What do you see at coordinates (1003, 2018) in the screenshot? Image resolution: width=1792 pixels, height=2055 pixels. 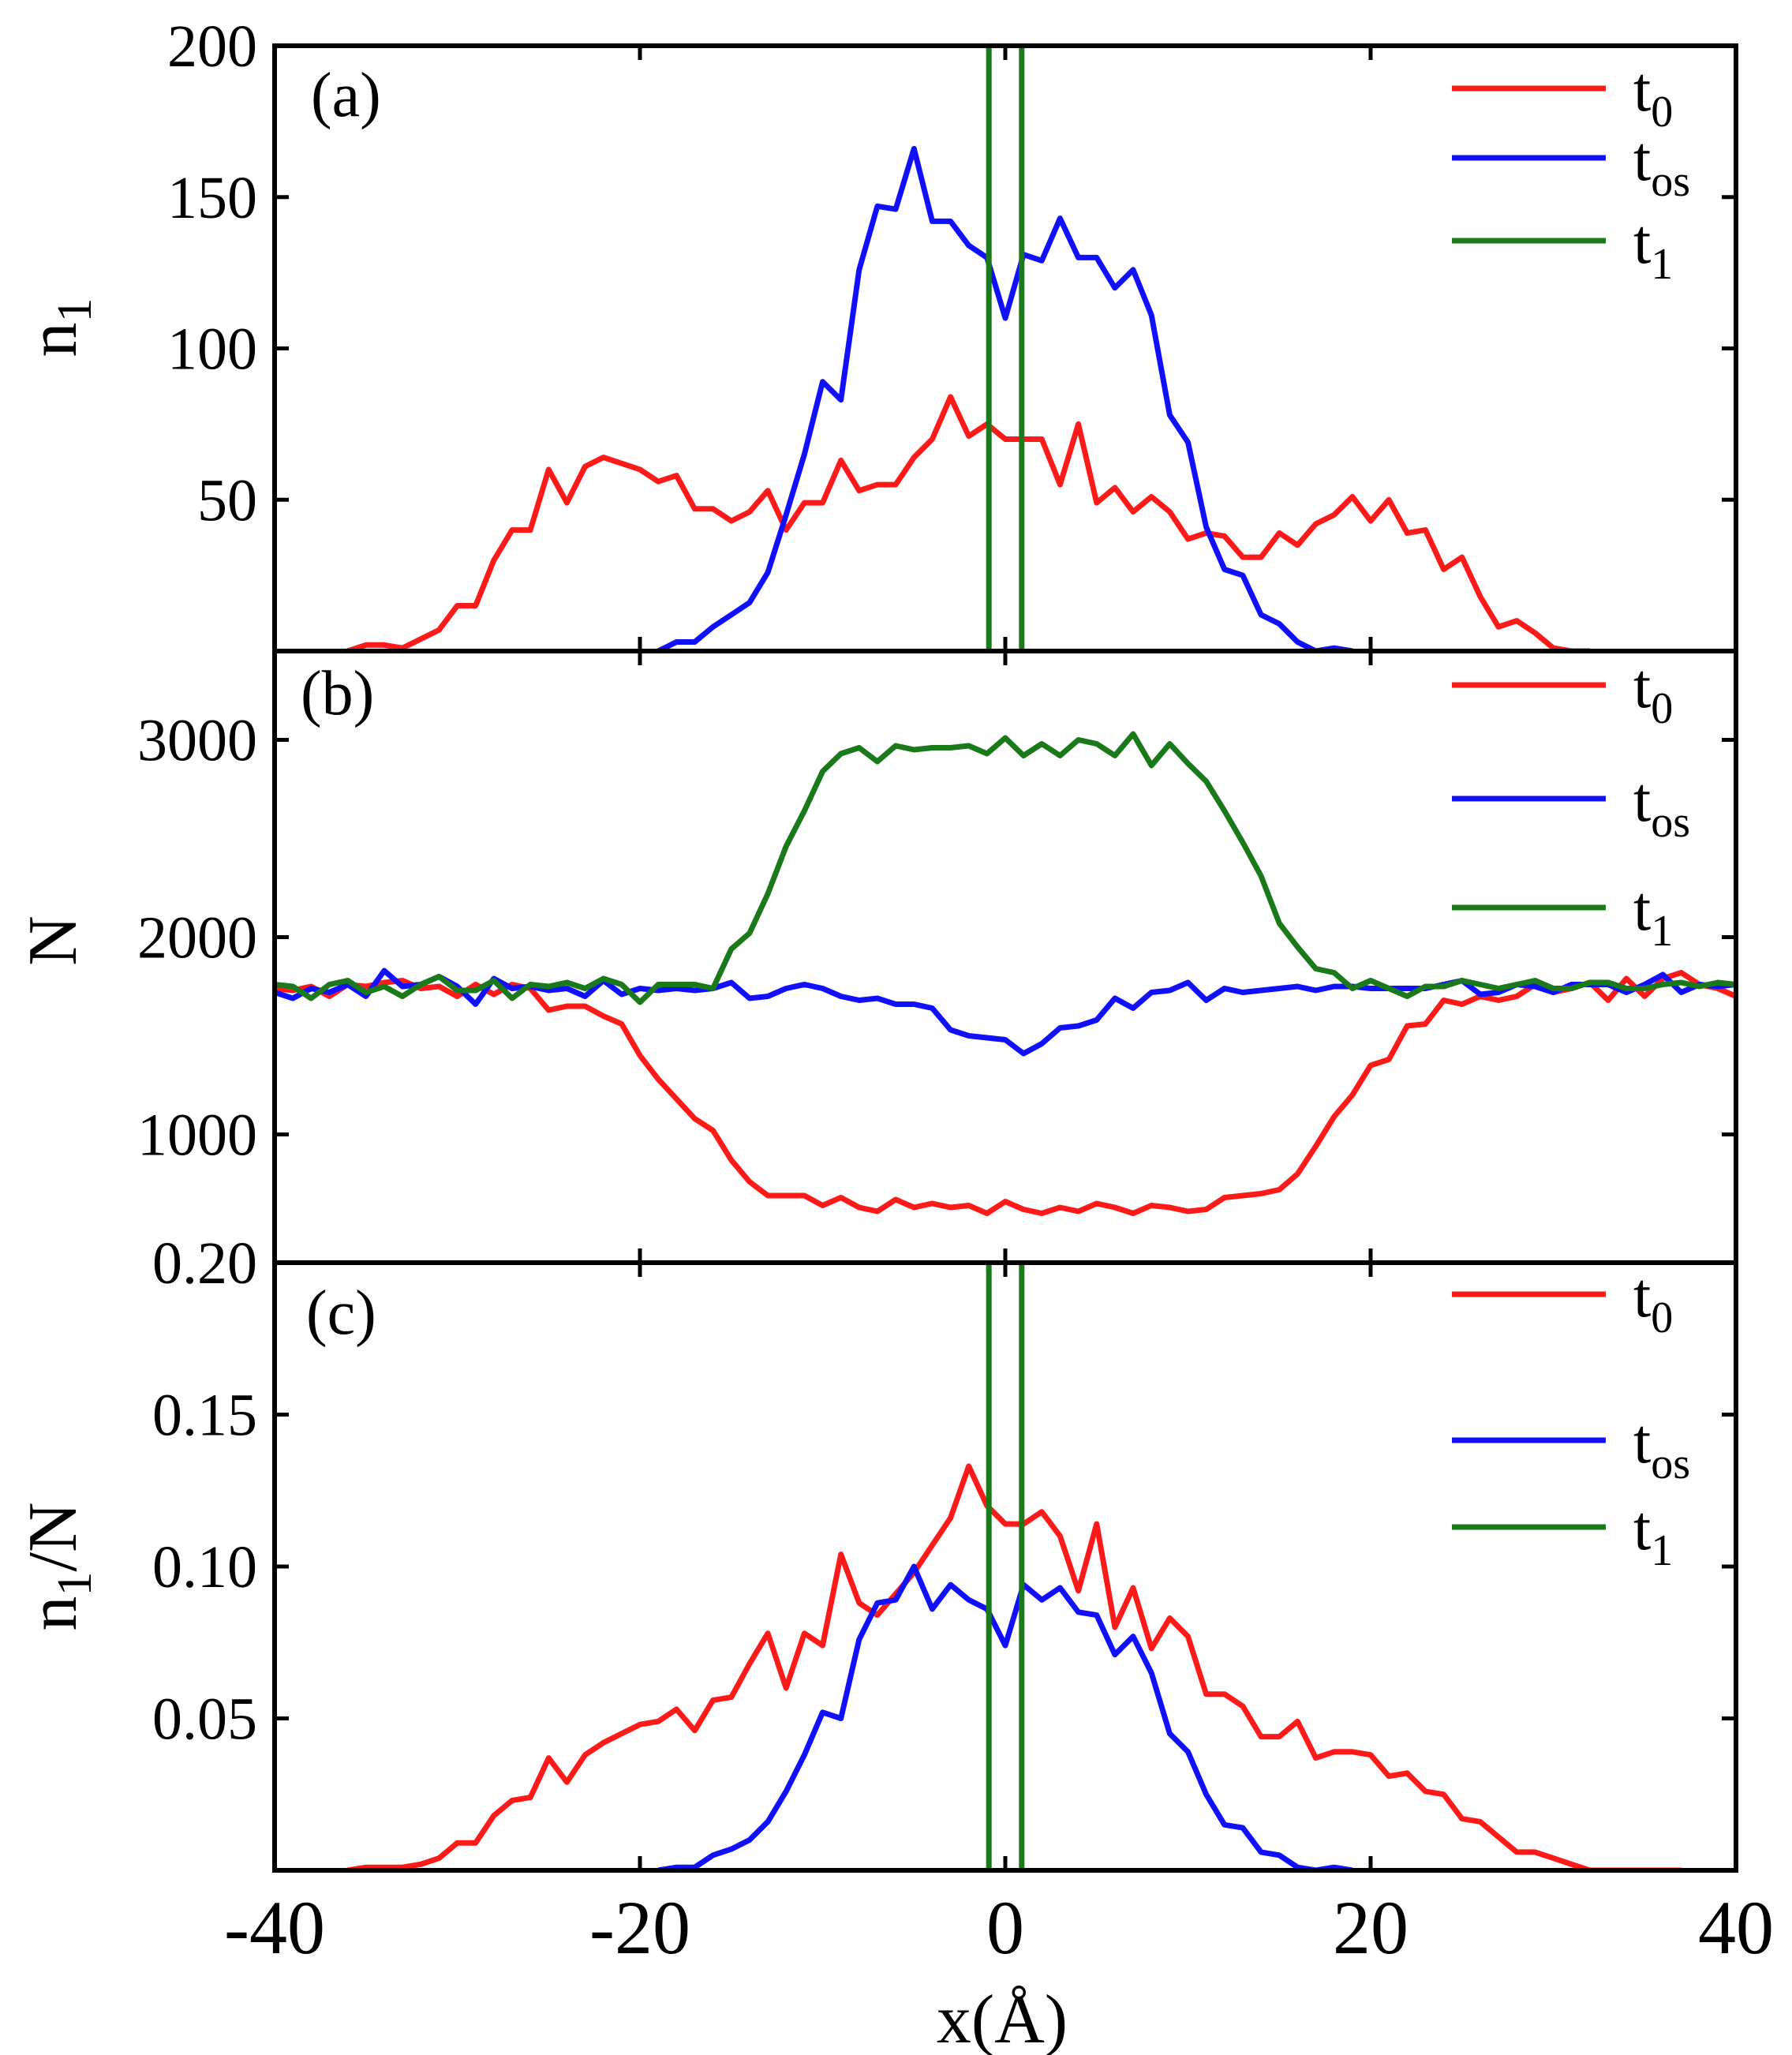 I see `x-axis-title: x(Å)` at bounding box center [1003, 2018].